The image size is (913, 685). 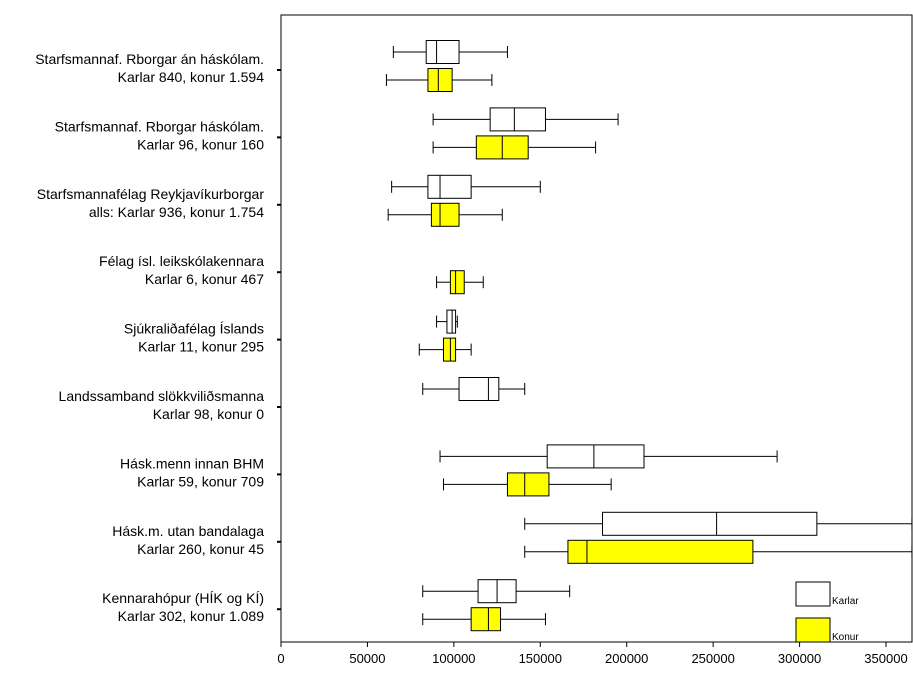 What do you see at coordinates (191, 616) in the screenshot?
I see `category-label: Karlar 302, konur 1.089` at bounding box center [191, 616].